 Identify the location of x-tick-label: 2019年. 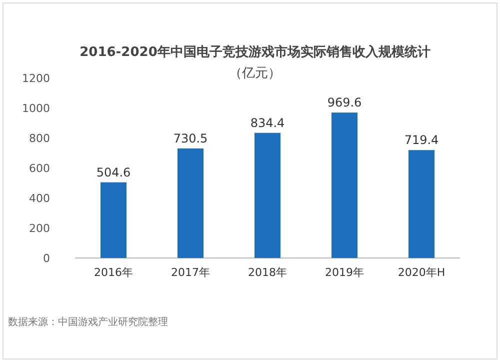
(344, 272).